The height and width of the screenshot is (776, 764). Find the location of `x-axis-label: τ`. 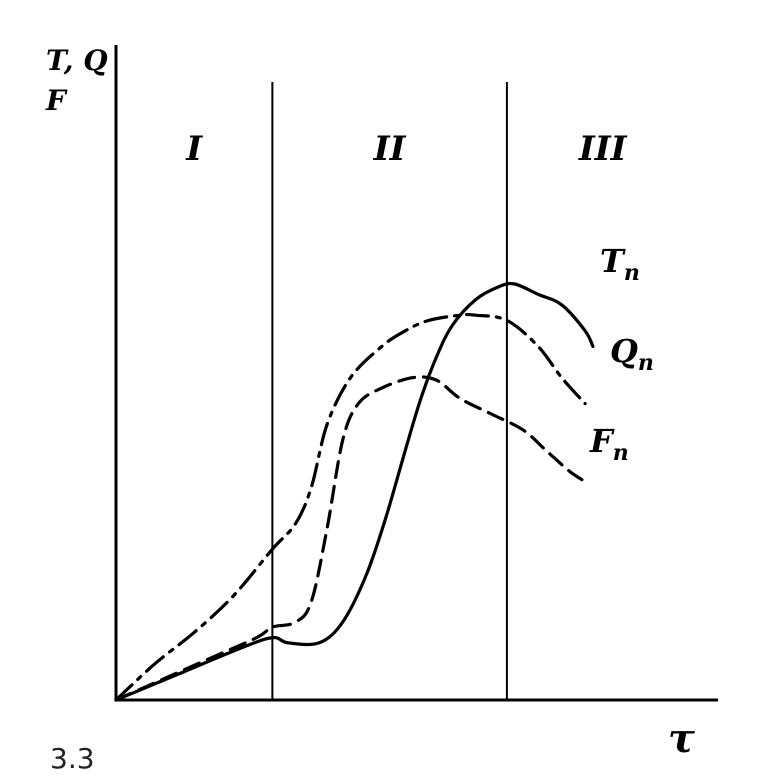

x-axis-label: τ is located at coordinates (681, 738).